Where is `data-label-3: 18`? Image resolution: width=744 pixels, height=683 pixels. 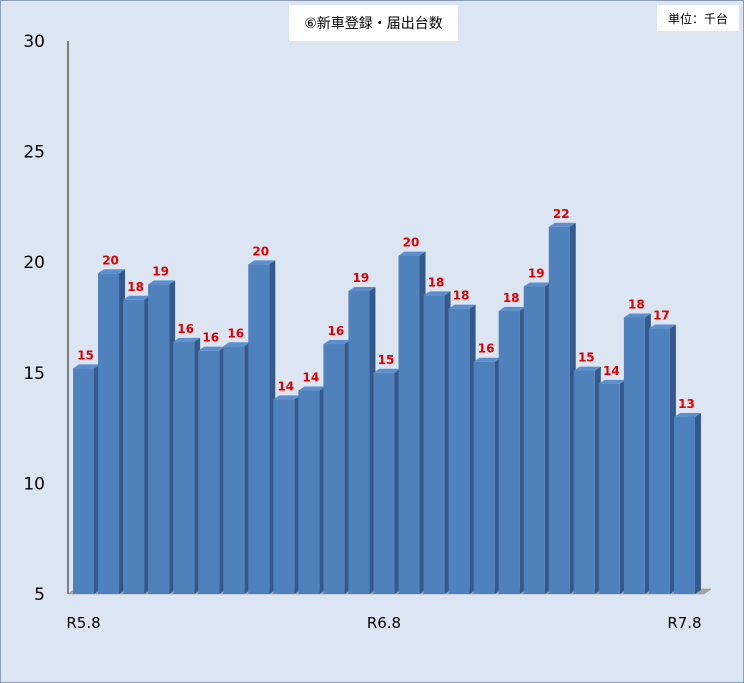
data-label-3: 18 is located at coordinates (135, 287).